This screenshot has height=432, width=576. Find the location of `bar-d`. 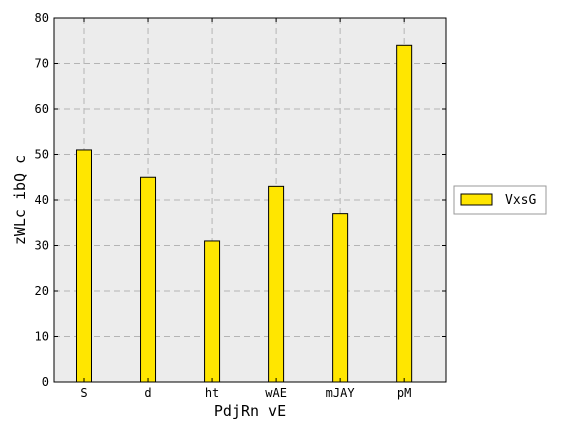

bar-d is located at coordinates (148, 279).